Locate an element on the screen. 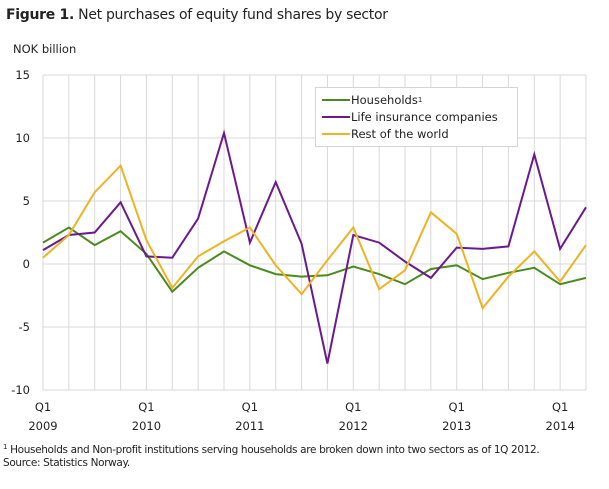 The height and width of the screenshot is (489, 609). x-axis-ticks: Q1 2009 Q1 2010 Q1 2011 Q1 2012 Q1 2013 Q1 2014 is located at coordinates (301, 416).